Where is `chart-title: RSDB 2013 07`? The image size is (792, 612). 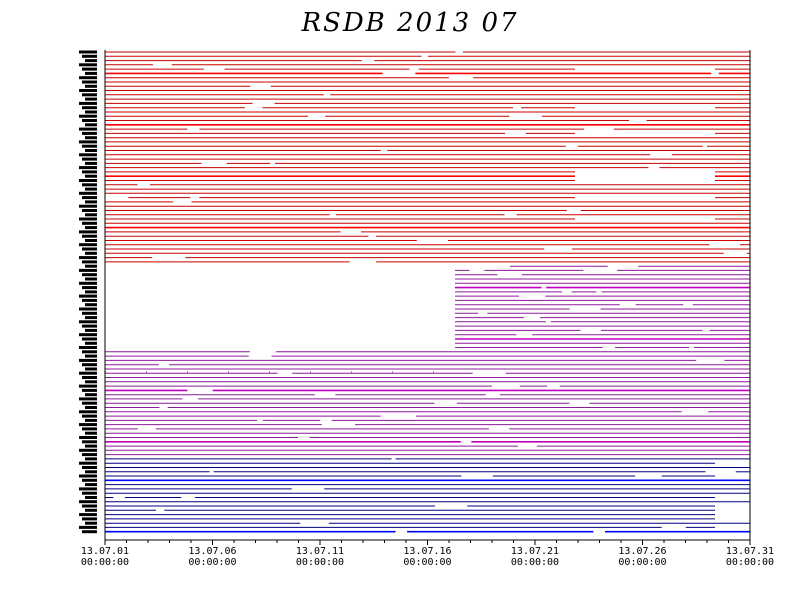
chart-title: RSDB 2013 07 is located at coordinates (410, 23).